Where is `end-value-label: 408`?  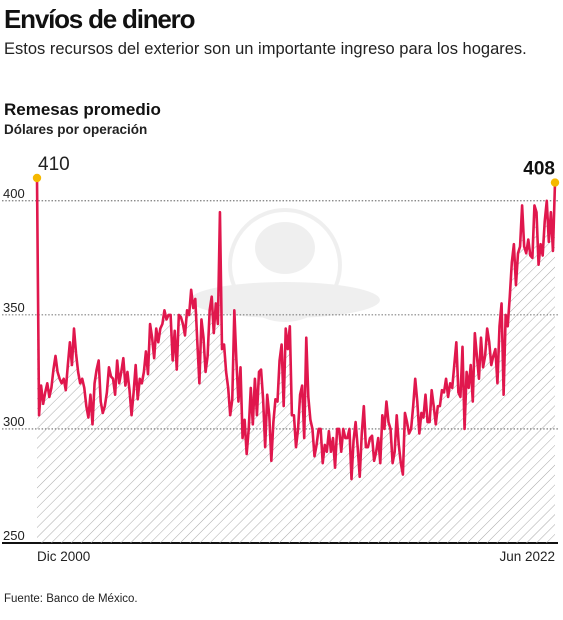 end-value-label: 408 is located at coordinates (539, 169).